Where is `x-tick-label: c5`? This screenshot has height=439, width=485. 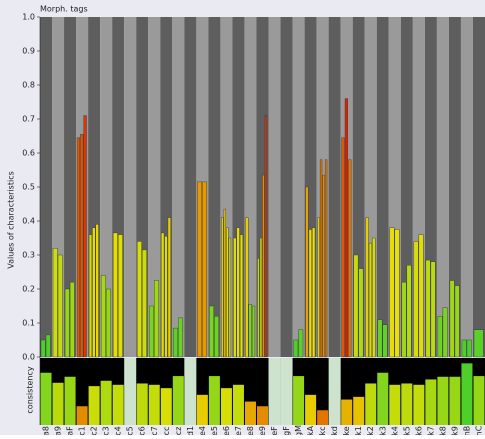
x-tick-label: c5 is located at coordinates (130, 430).